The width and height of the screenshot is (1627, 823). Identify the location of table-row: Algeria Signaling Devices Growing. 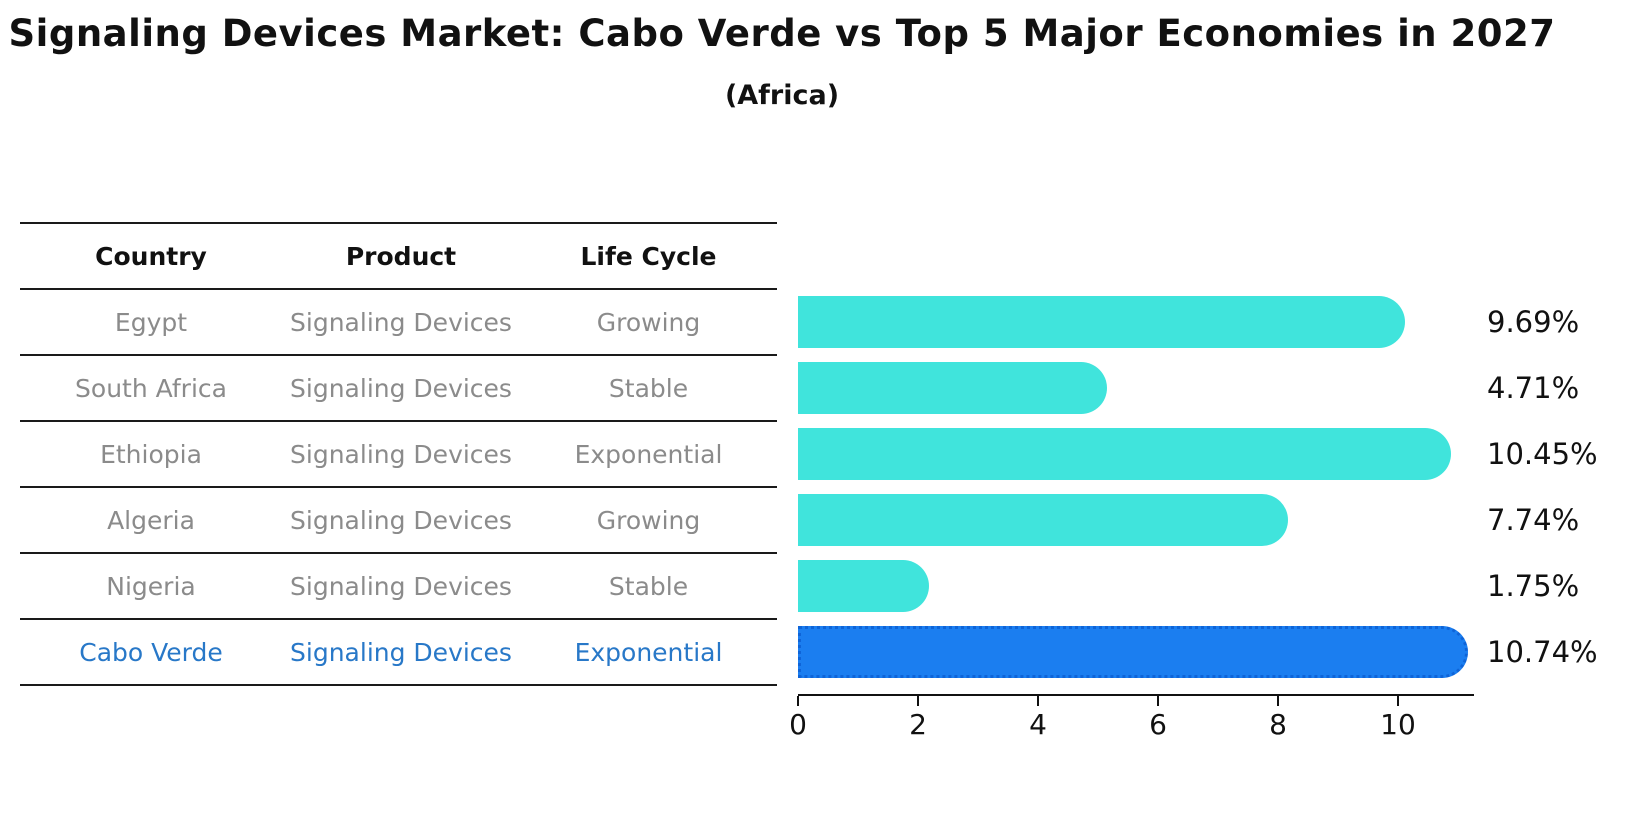
(398, 521).